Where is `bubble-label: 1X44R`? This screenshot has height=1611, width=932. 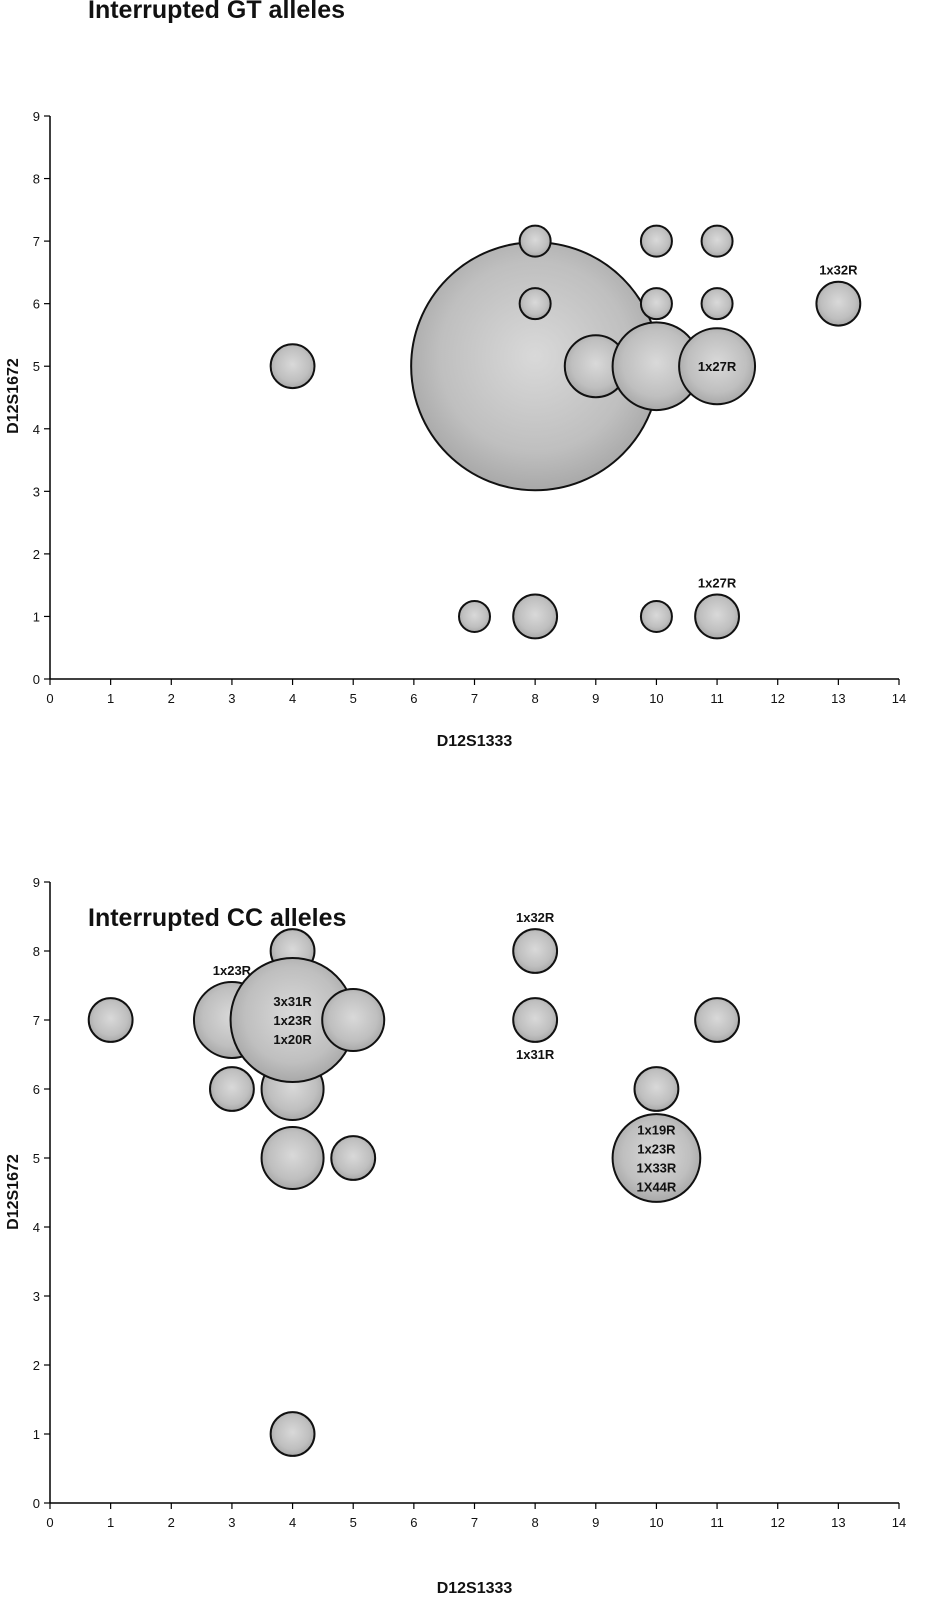
bubble-label: 1X44R is located at coordinates (657, 1187).